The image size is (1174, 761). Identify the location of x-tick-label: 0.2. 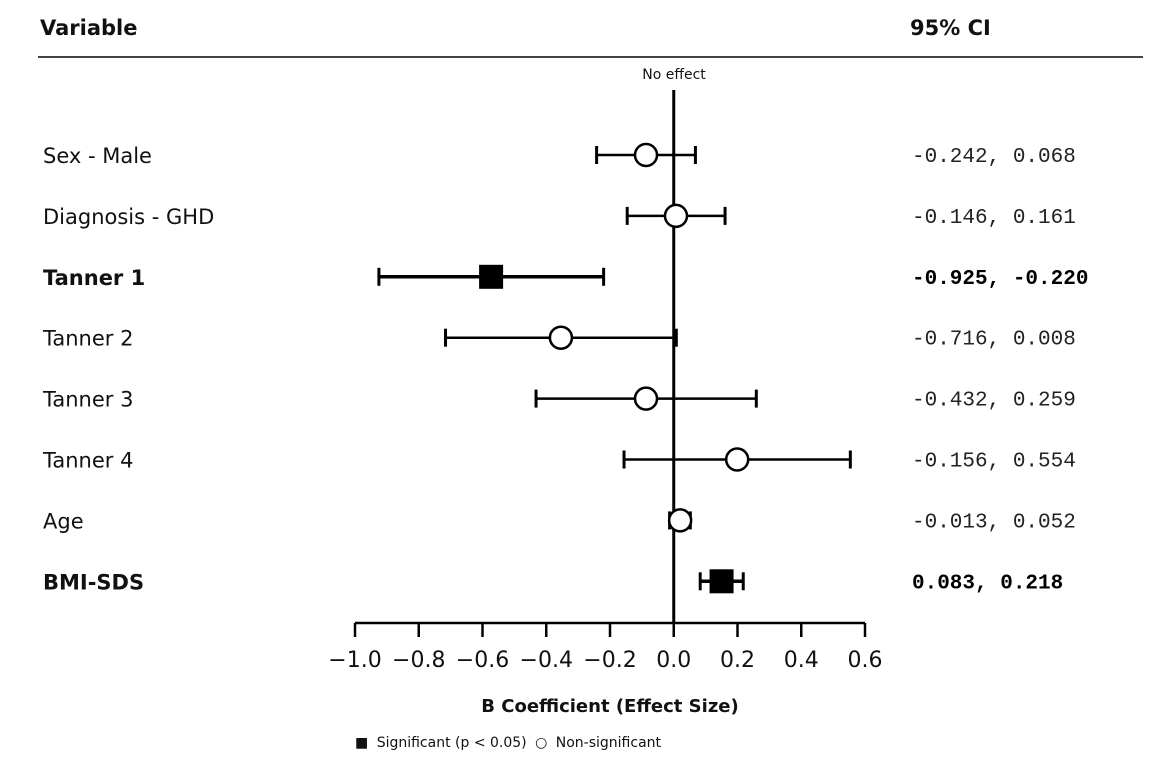
(737, 660).